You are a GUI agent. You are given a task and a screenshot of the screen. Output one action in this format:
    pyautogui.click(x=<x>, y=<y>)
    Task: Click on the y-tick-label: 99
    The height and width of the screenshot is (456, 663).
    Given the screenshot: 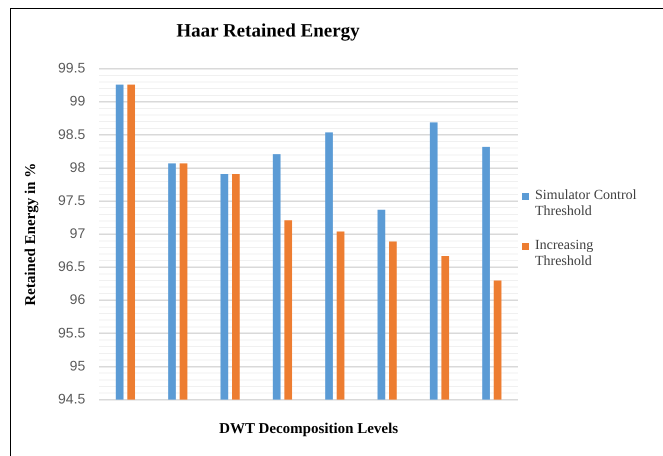 What is the action you would take?
    pyautogui.click(x=78, y=100)
    